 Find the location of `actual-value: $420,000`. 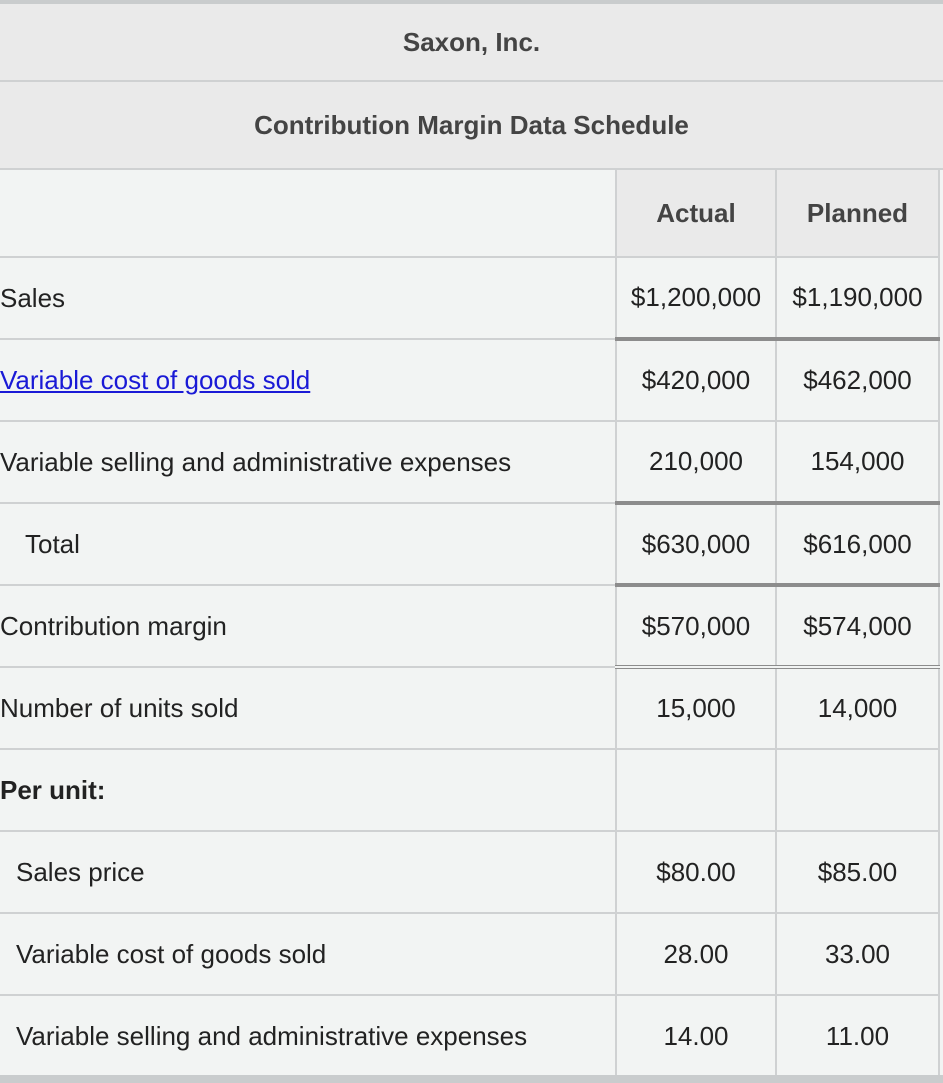

actual-value: $420,000 is located at coordinates (695, 379).